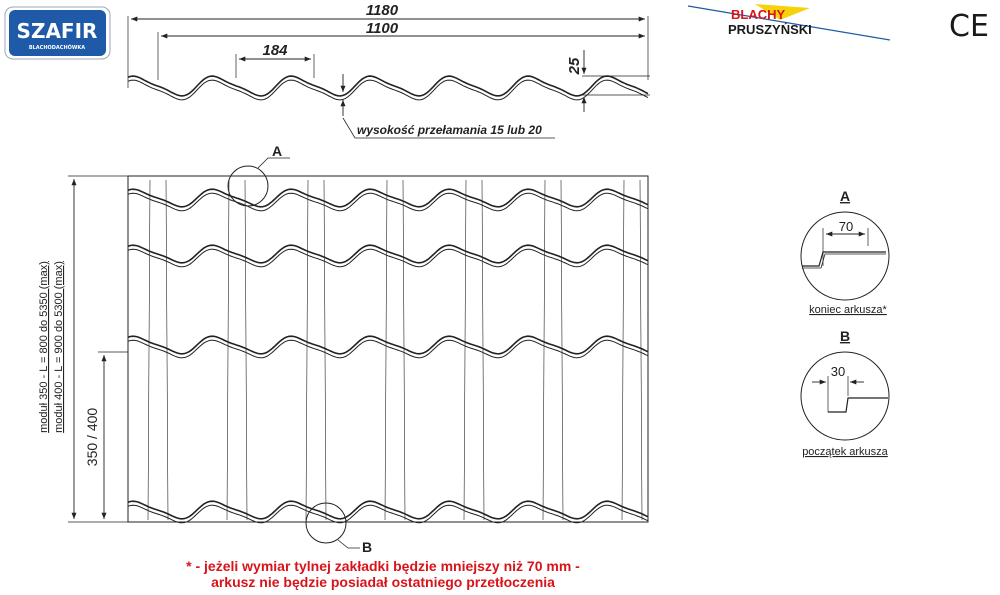 The image size is (1000, 595). I want to click on ce-mark: CE, so click(969, 26).